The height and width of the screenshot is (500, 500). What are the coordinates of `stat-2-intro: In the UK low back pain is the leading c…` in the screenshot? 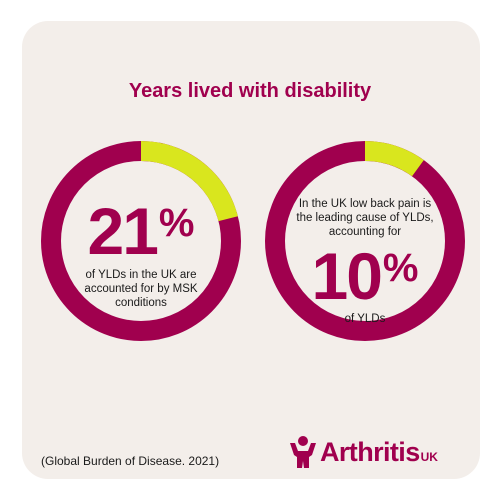 It's located at (365, 218).